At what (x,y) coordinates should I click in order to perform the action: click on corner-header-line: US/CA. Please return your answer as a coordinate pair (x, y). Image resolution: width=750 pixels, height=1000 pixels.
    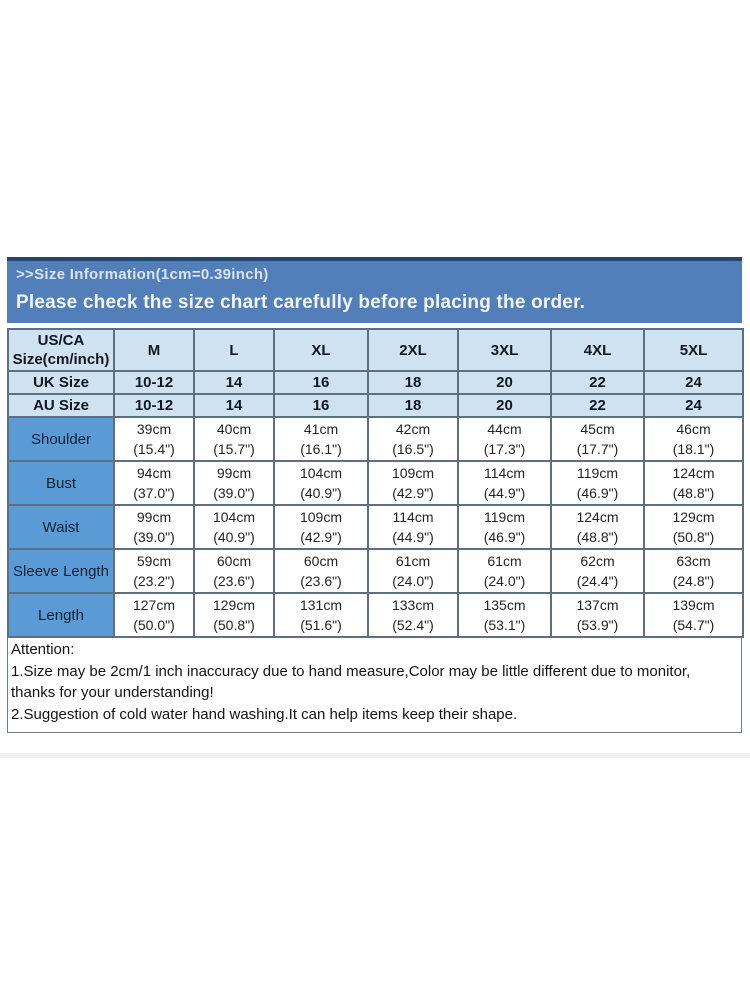
    Looking at the image, I should click on (61, 340).